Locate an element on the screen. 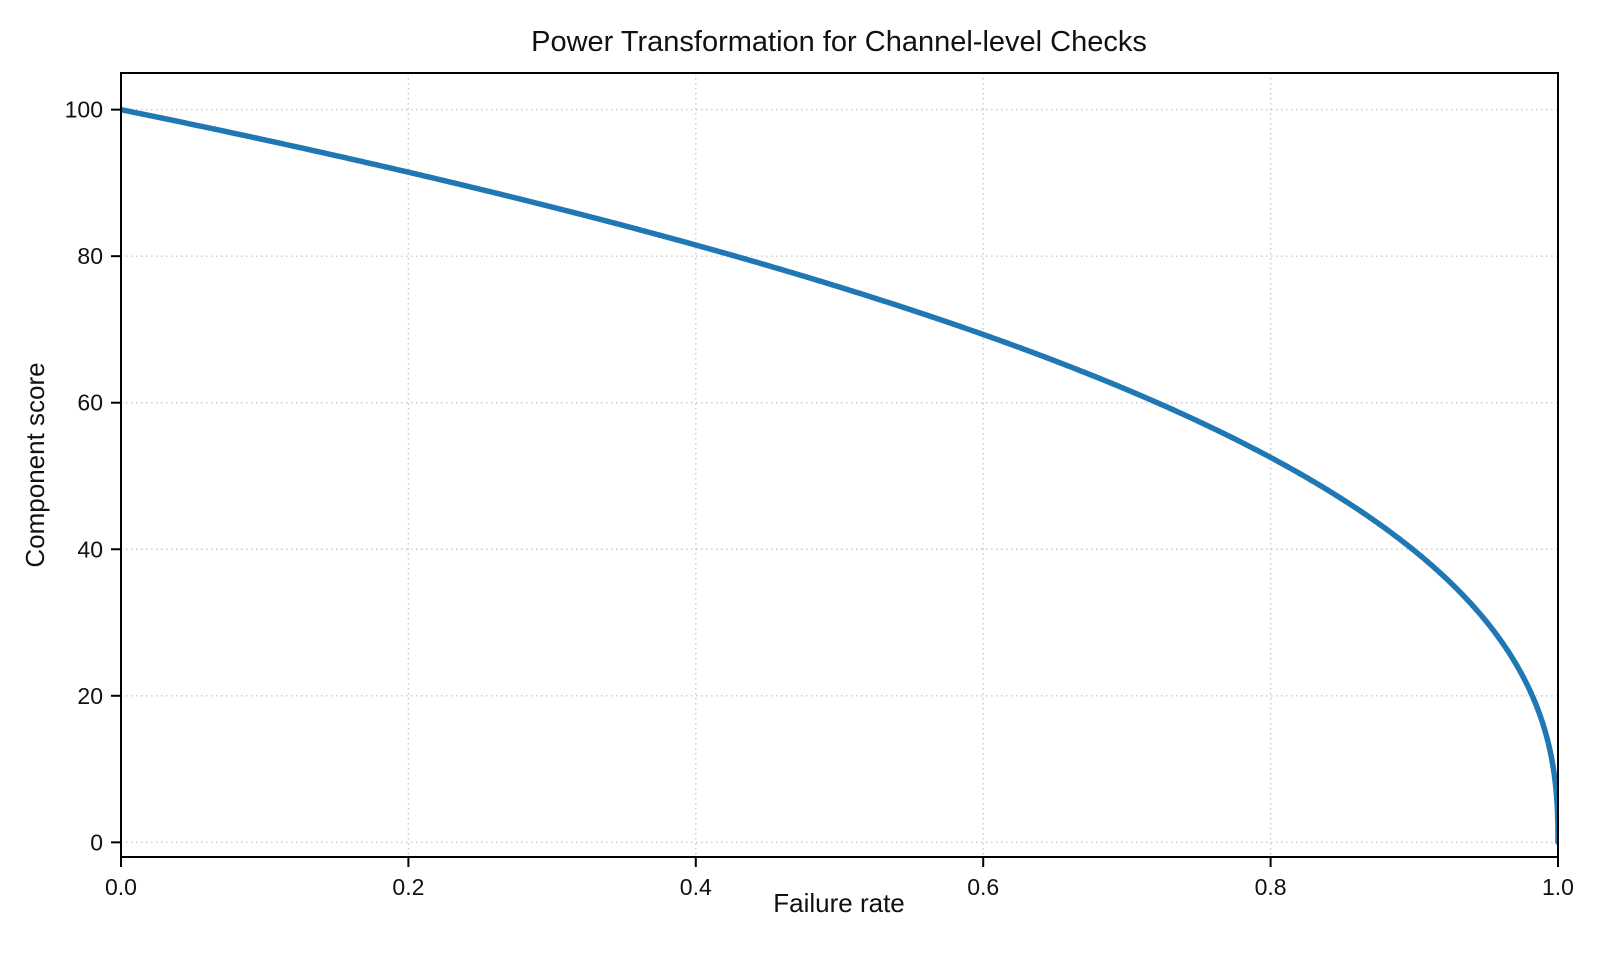 The image size is (1600, 960). x-tick-label: 0.6 is located at coordinates (983, 887).